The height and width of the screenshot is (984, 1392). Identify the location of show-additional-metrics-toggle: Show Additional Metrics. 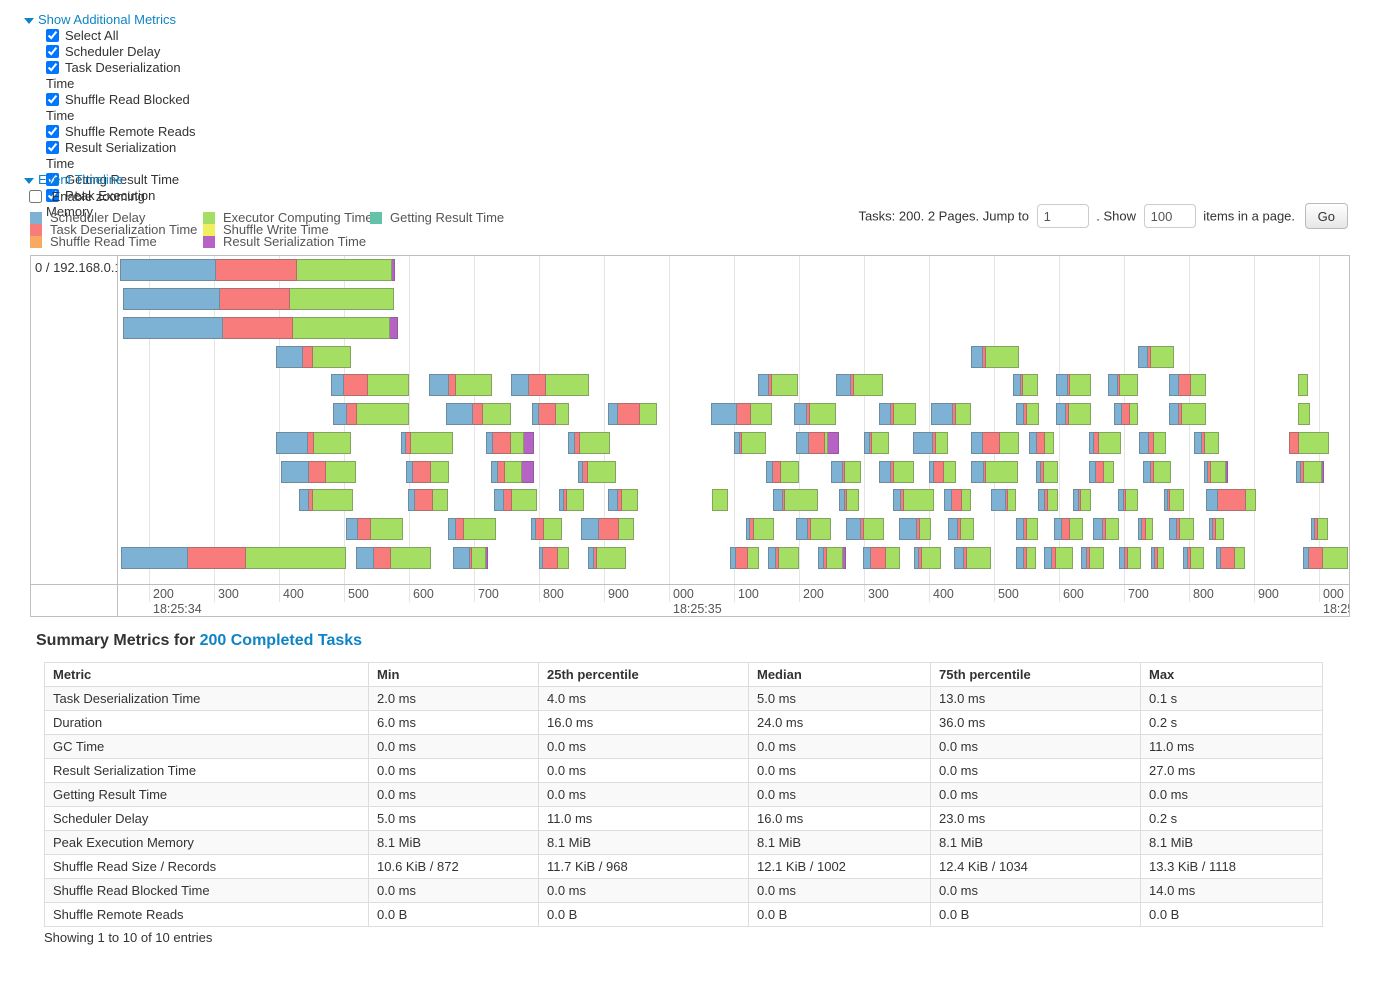
(100, 19).